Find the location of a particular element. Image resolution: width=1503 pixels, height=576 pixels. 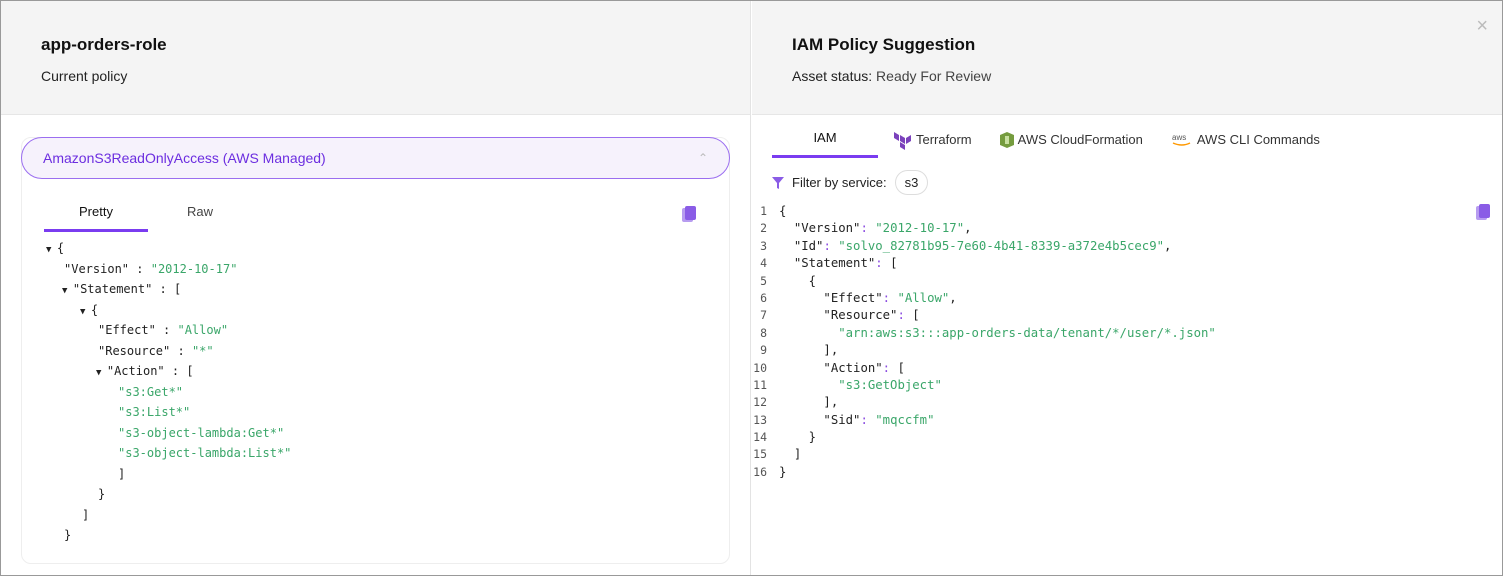

tab-iam: IAM is located at coordinates (825, 139).